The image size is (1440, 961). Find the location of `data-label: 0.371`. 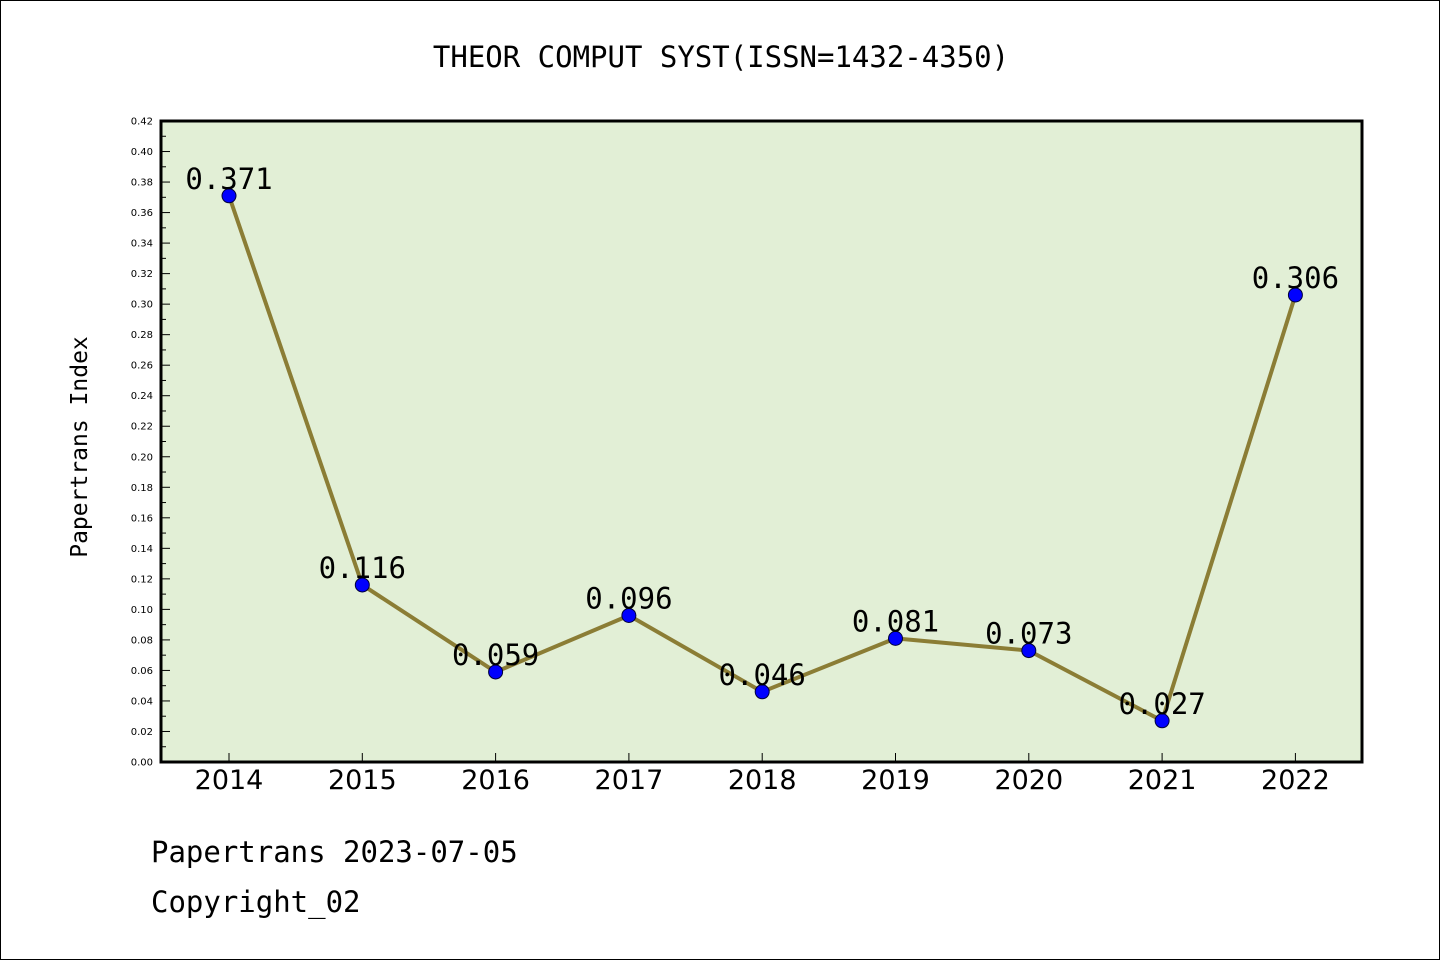

data-label: 0.371 is located at coordinates (228, 179).